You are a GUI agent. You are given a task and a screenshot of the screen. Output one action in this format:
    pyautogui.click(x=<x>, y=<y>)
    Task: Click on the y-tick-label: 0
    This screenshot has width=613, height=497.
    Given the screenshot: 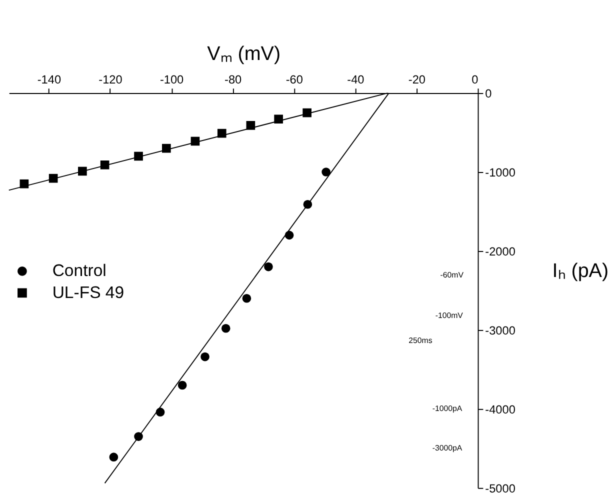 What is the action you would take?
    pyautogui.click(x=488, y=93)
    